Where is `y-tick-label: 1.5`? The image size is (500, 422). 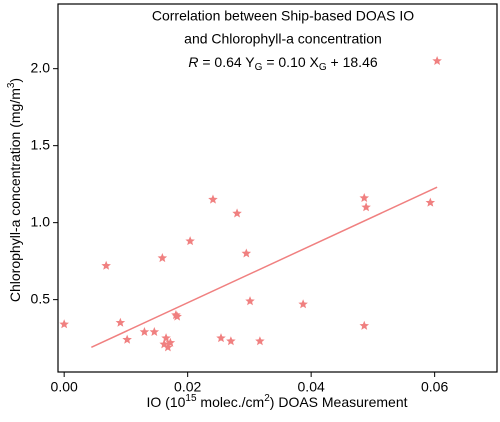 y-tick-label: 1.5 is located at coordinates (41, 144).